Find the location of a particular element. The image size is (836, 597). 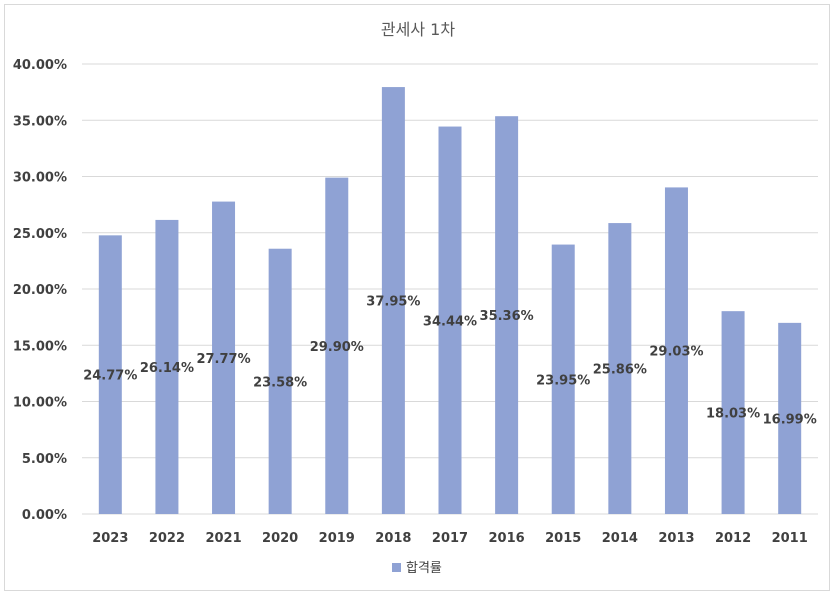

legend-label: 합격률 is located at coordinates (424, 568).